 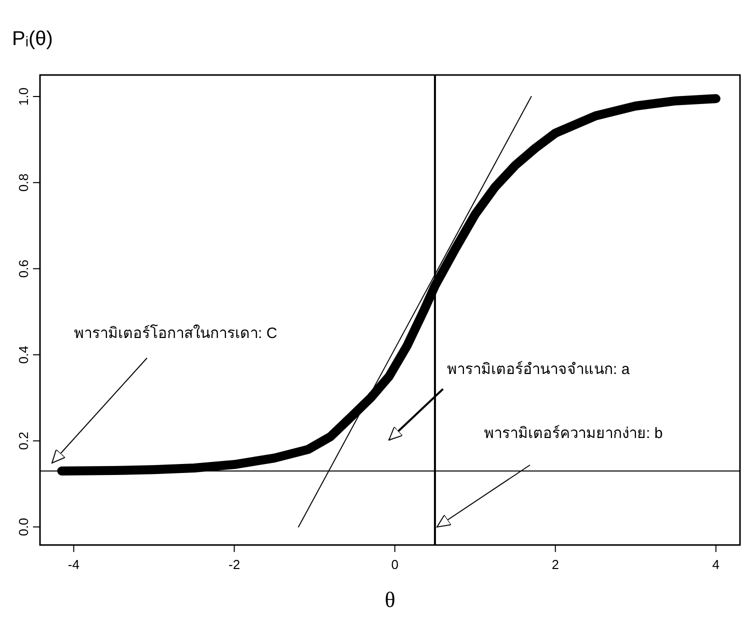 What do you see at coordinates (573, 433) in the screenshot?
I see `annotation: พารามิเตอร์ความยากง่าย: b` at bounding box center [573, 433].